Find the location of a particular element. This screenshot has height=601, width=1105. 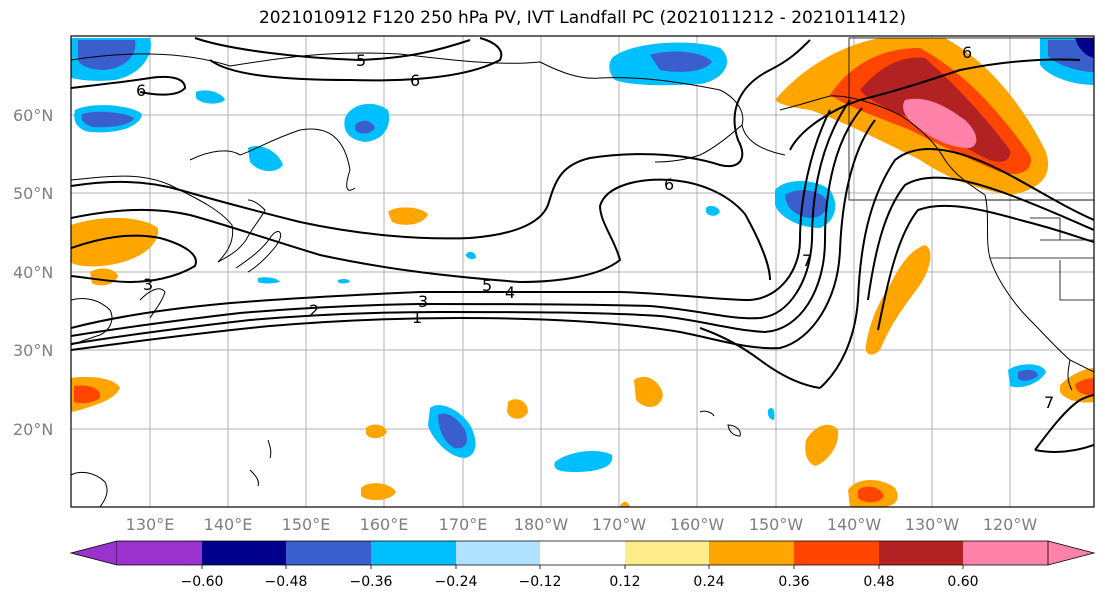

lon-label: 180°W is located at coordinates (541, 524).